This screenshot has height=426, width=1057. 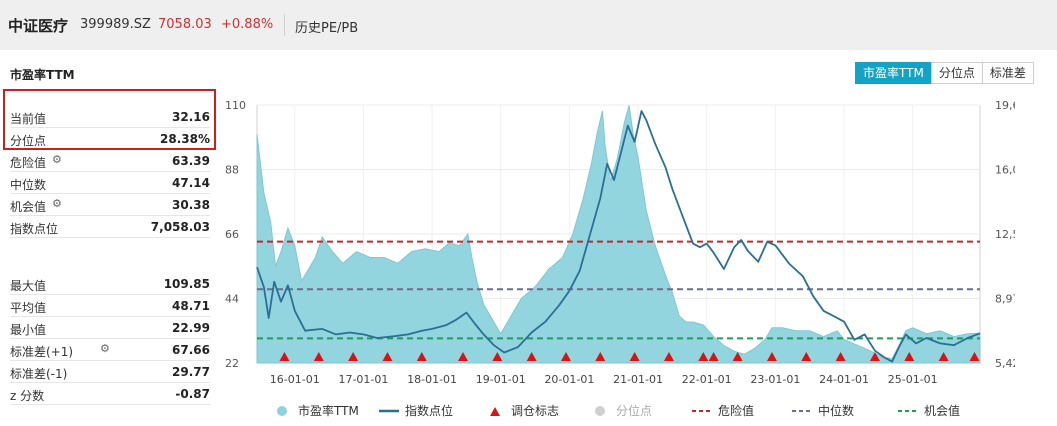 I want to click on x-tick-label: 16-01-01, so click(x=295, y=379).